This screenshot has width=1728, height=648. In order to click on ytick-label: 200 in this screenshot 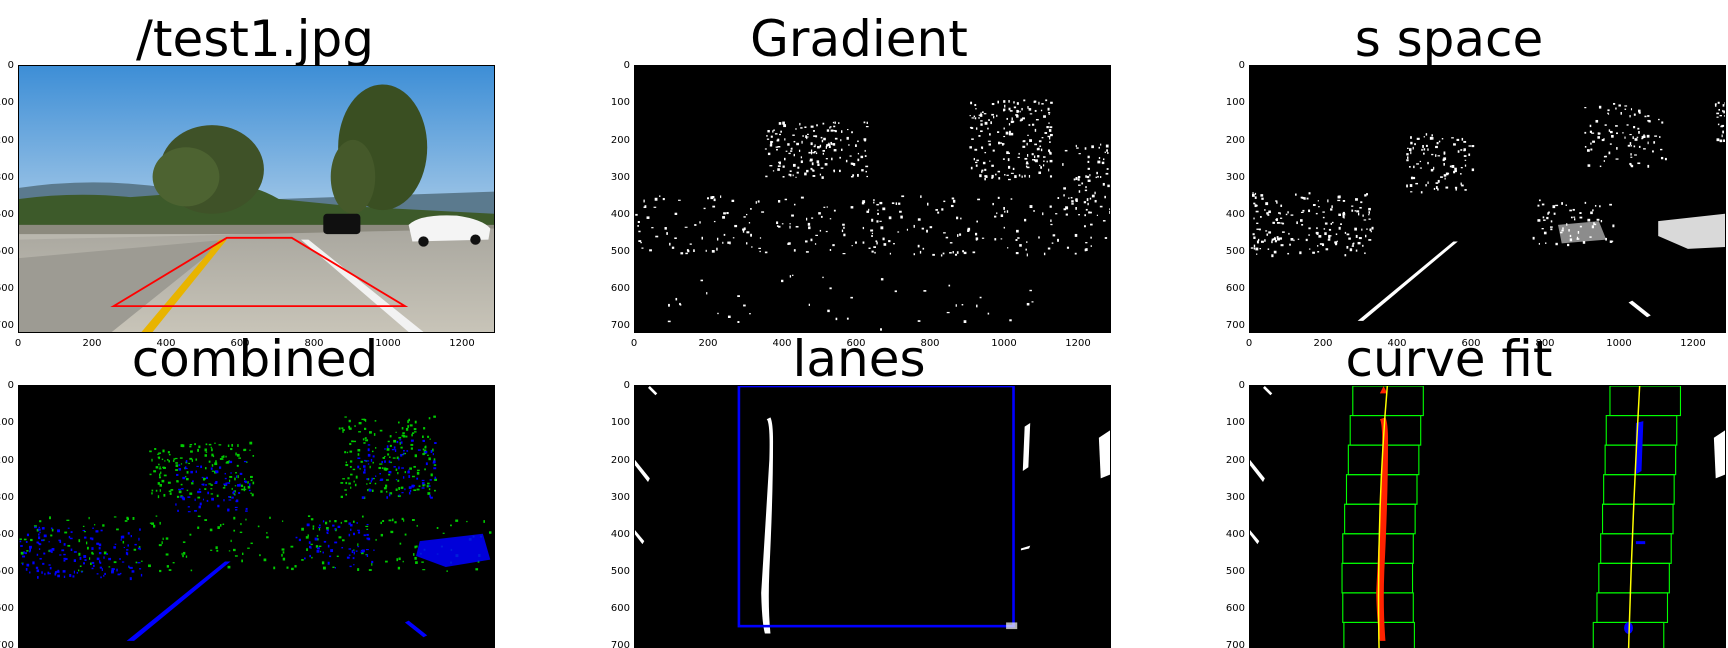, I will do `click(620, 140)`.